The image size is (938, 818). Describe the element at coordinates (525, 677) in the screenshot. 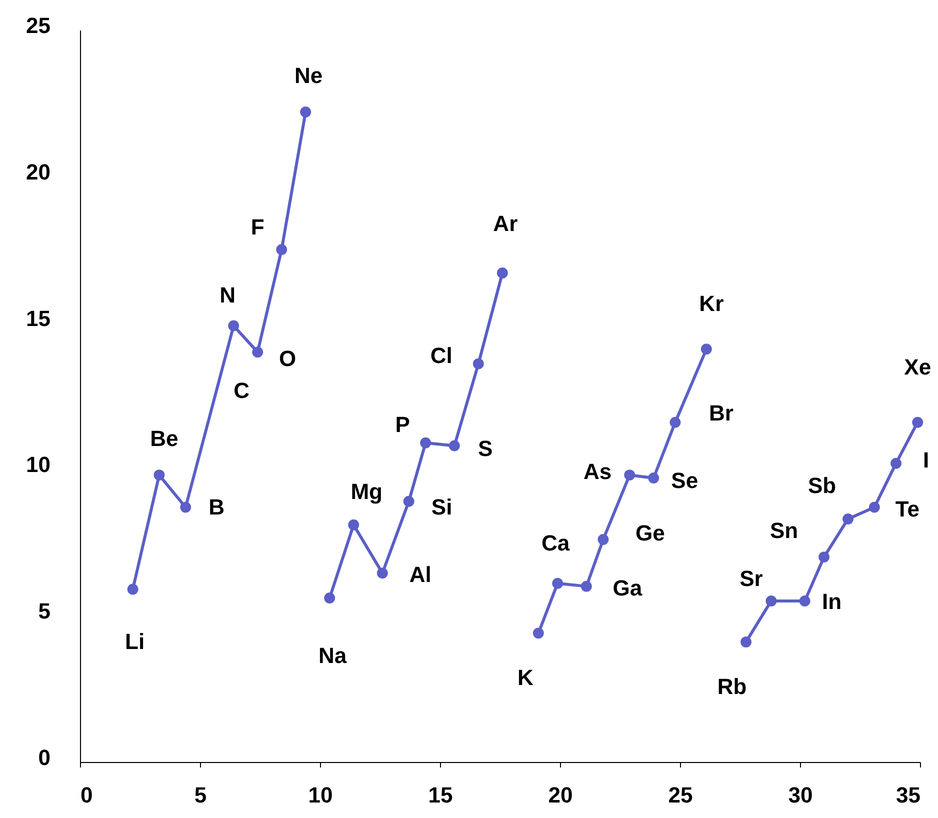

I see `annotation: K` at that location.